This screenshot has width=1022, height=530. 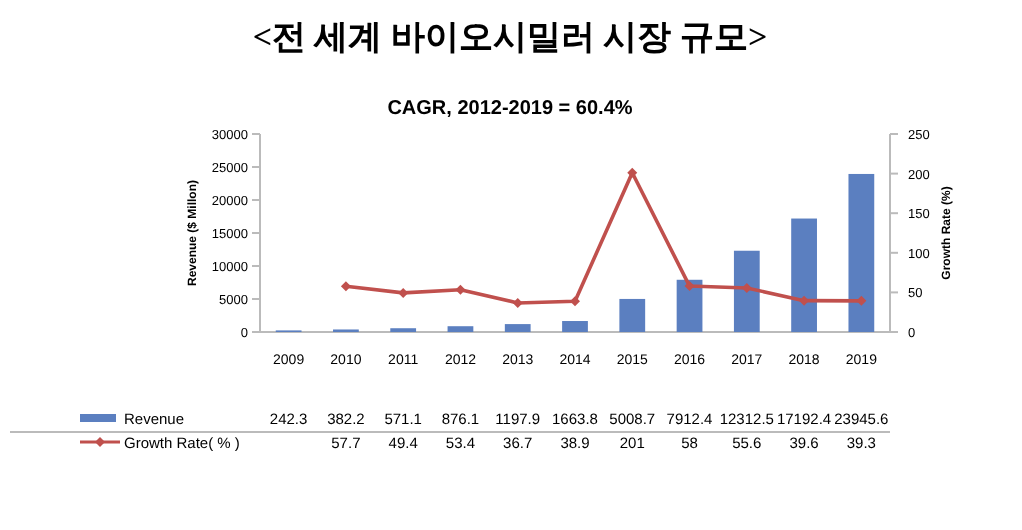 I want to click on title: <전 세계 바이오시밀러 시장 규모>, so click(x=510, y=37).